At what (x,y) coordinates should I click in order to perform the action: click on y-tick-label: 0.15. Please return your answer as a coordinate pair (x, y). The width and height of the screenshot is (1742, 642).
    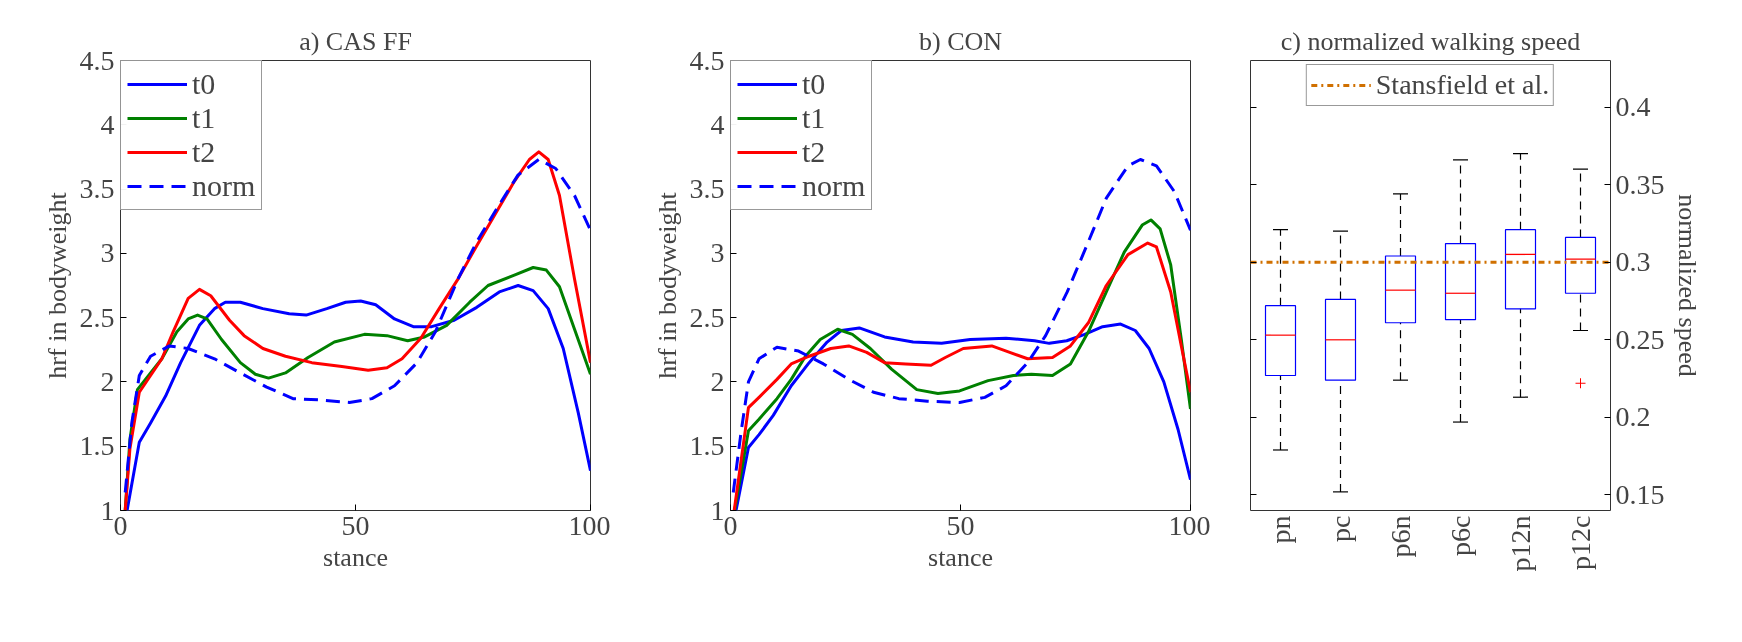
    Looking at the image, I should click on (1640, 494).